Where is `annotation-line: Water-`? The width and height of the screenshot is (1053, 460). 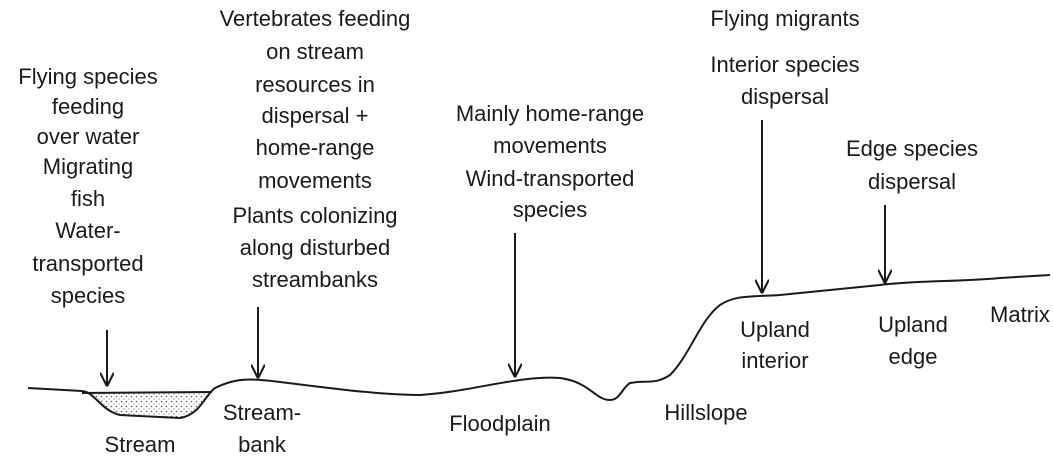 annotation-line: Water- is located at coordinates (87, 230).